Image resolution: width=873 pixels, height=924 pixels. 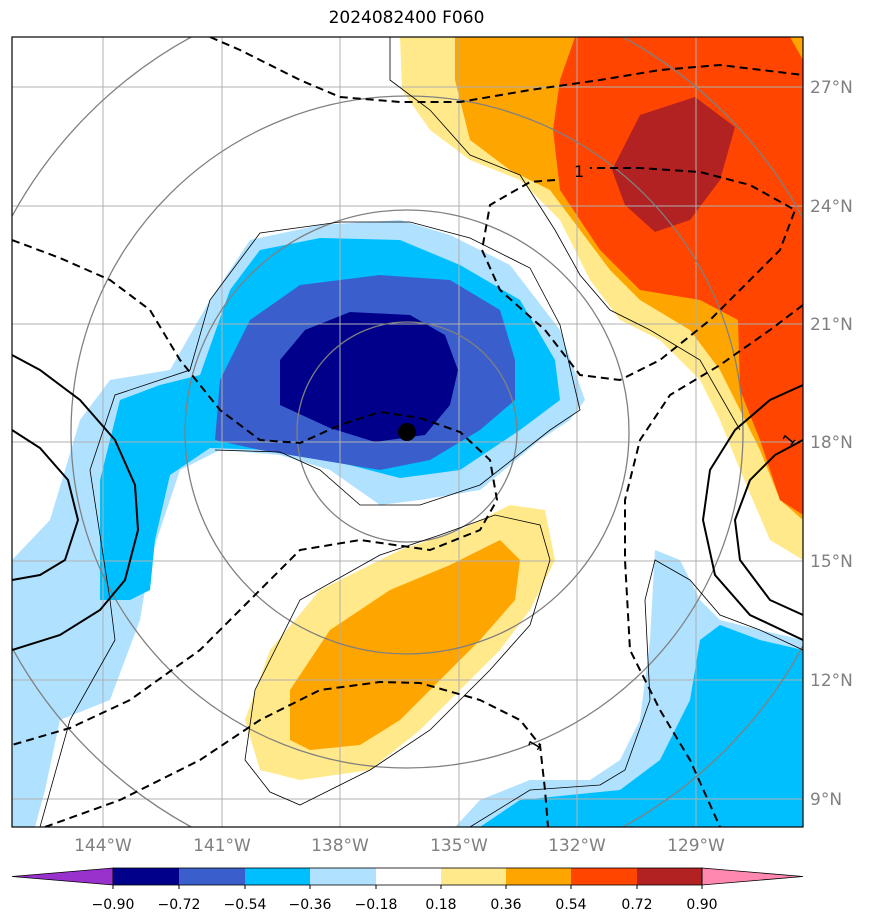 What do you see at coordinates (826, 800) in the screenshot?
I see `lat-label: 9°N` at bounding box center [826, 800].